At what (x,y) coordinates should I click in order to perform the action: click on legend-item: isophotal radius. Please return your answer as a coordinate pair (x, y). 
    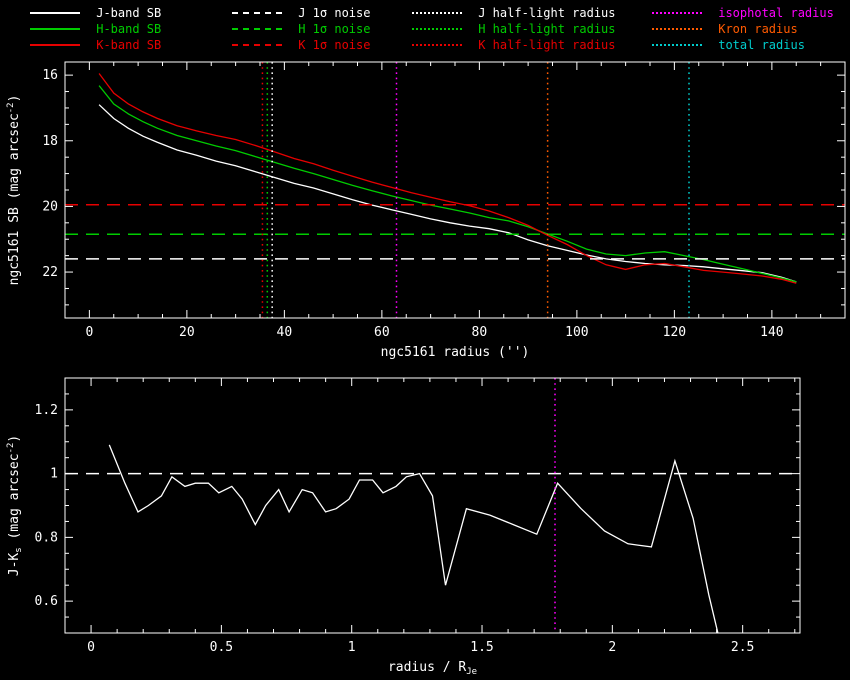
    Looking at the image, I should click on (743, 13).